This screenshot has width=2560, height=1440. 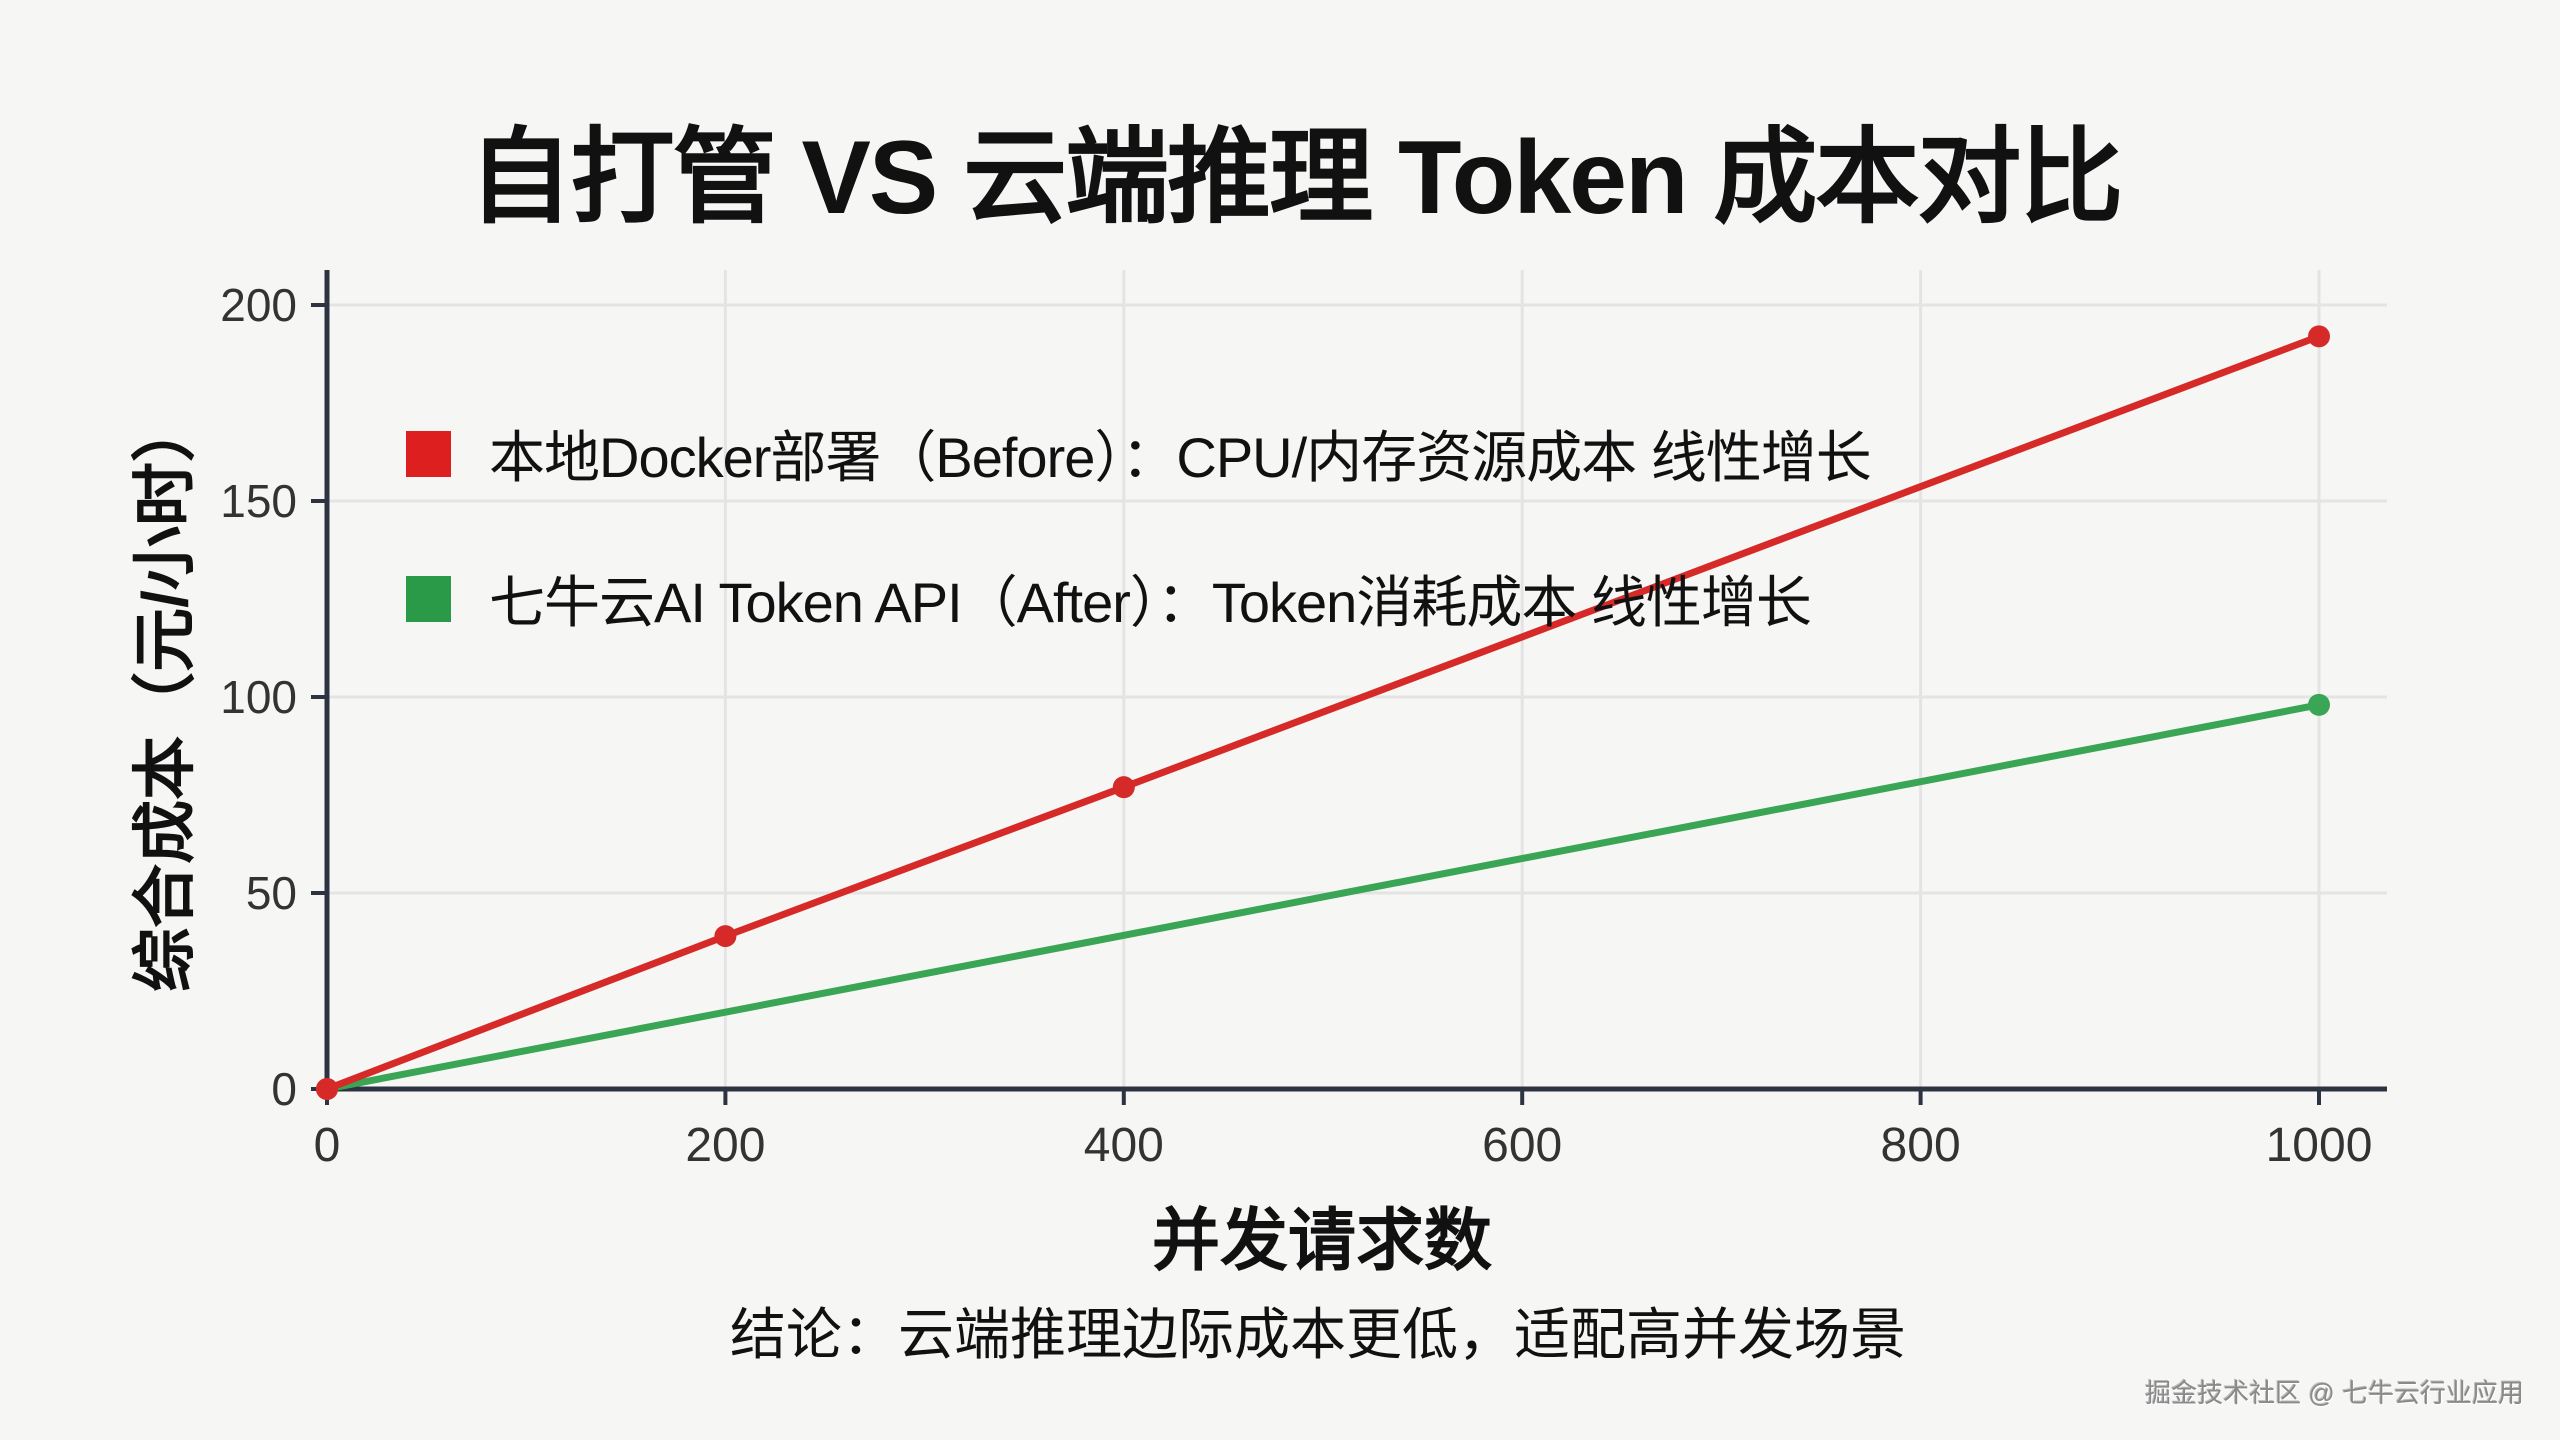 What do you see at coordinates (1296, 178) in the screenshot?
I see `chart-title: 自打管 VS 云端推理 Token 成本对比` at bounding box center [1296, 178].